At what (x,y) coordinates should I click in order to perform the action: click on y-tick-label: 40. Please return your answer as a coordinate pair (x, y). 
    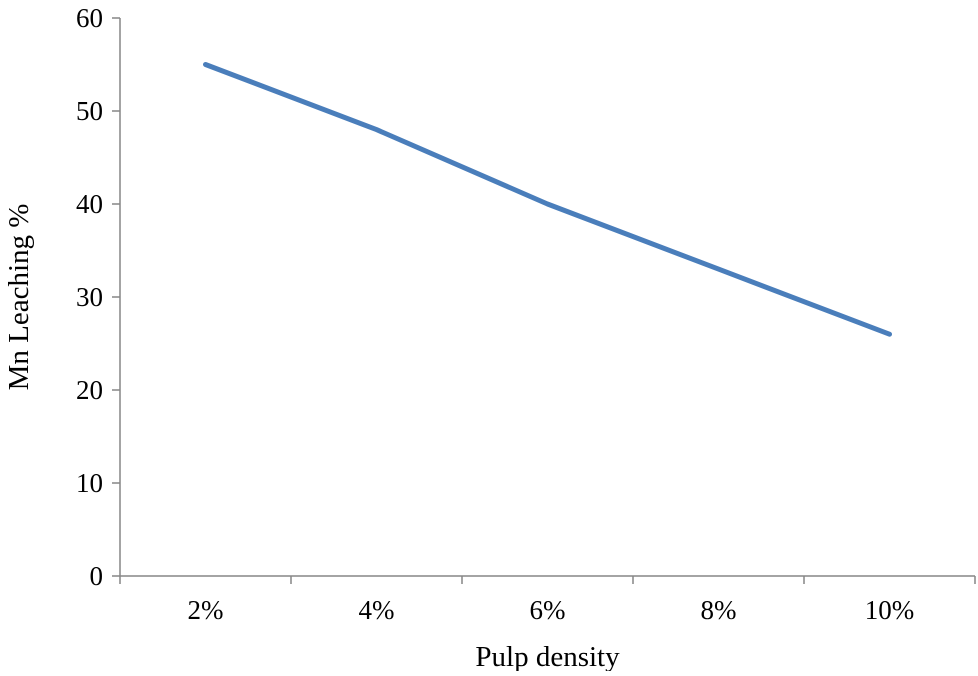
    Looking at the image, I should click on (89, 204).